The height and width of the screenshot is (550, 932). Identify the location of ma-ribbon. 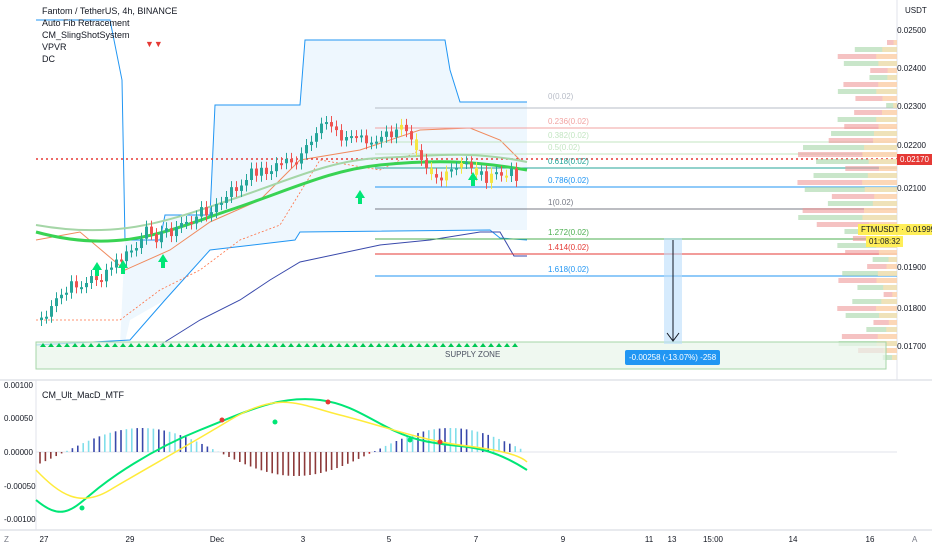
(281, 201).